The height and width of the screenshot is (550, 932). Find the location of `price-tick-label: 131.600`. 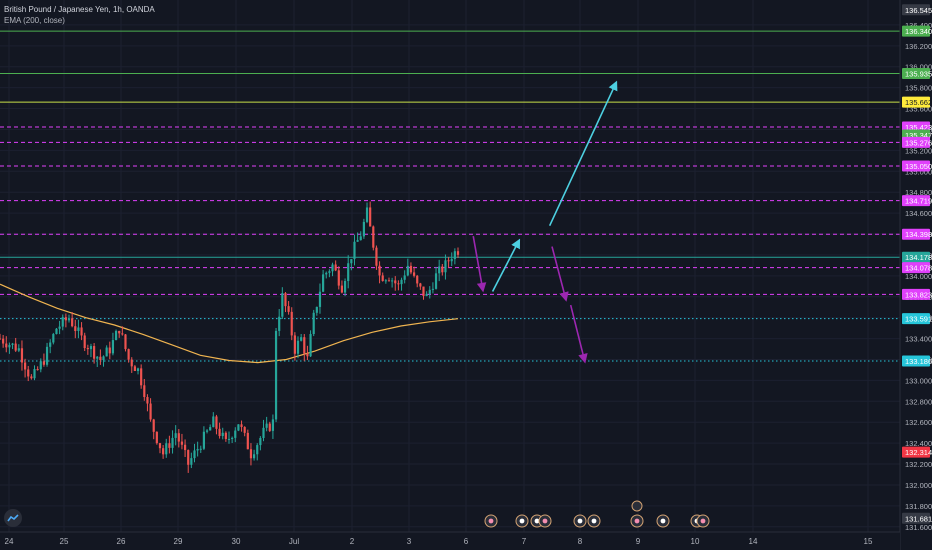

price-tick-label: 131.600 is located at coordinates (918, 527).